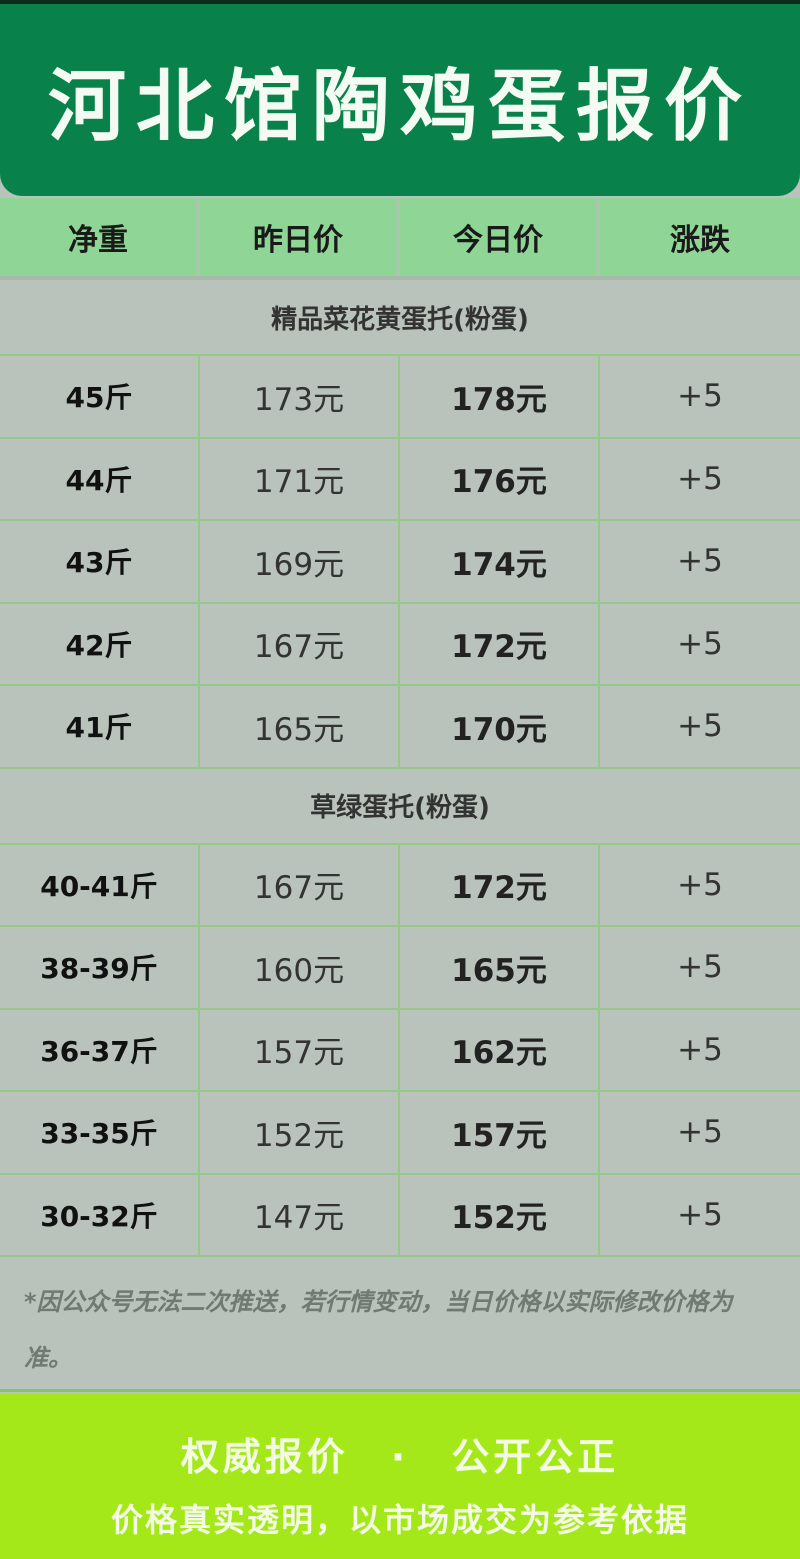 This screenshot has height=1559, width=800. Describe the element at coordinates (100, 561) in the screenshot. I see `cell-weight: 43斤` at that location.